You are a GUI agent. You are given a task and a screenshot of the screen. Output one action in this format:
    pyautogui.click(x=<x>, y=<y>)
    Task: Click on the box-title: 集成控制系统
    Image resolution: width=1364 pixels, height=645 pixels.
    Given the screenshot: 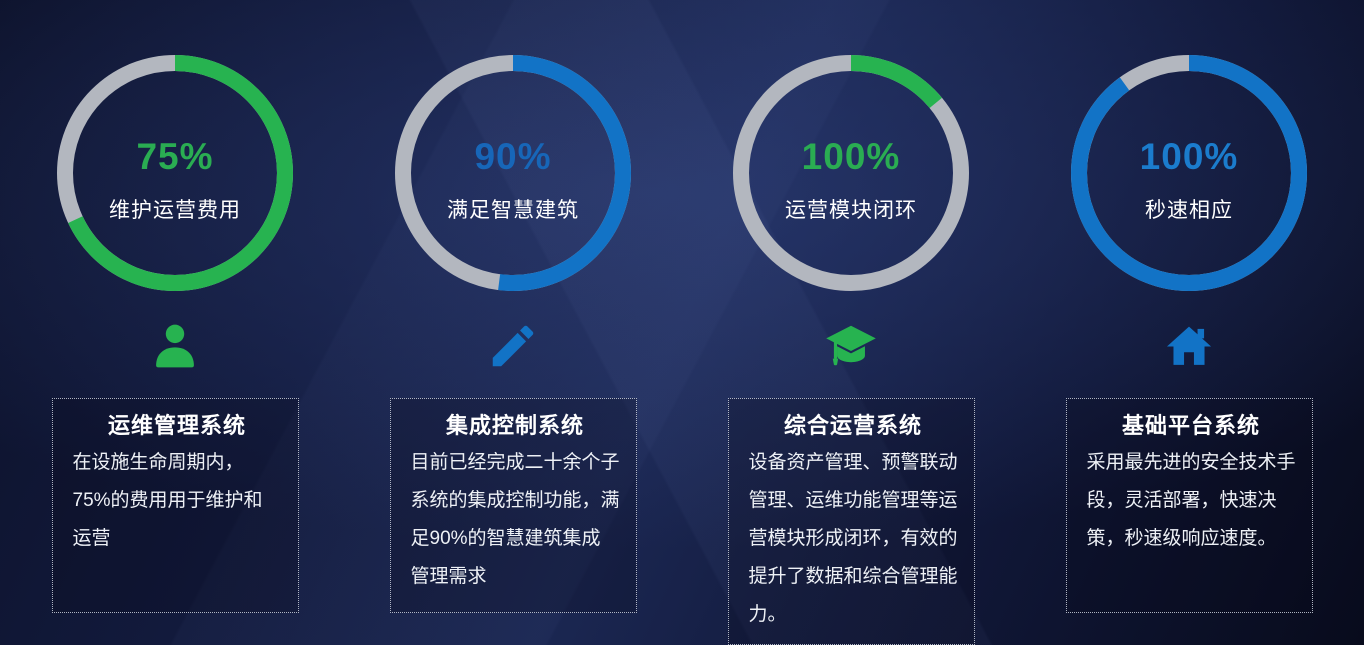 What is the action you would take?
    pyautogui.click(x=514, y=425)
    